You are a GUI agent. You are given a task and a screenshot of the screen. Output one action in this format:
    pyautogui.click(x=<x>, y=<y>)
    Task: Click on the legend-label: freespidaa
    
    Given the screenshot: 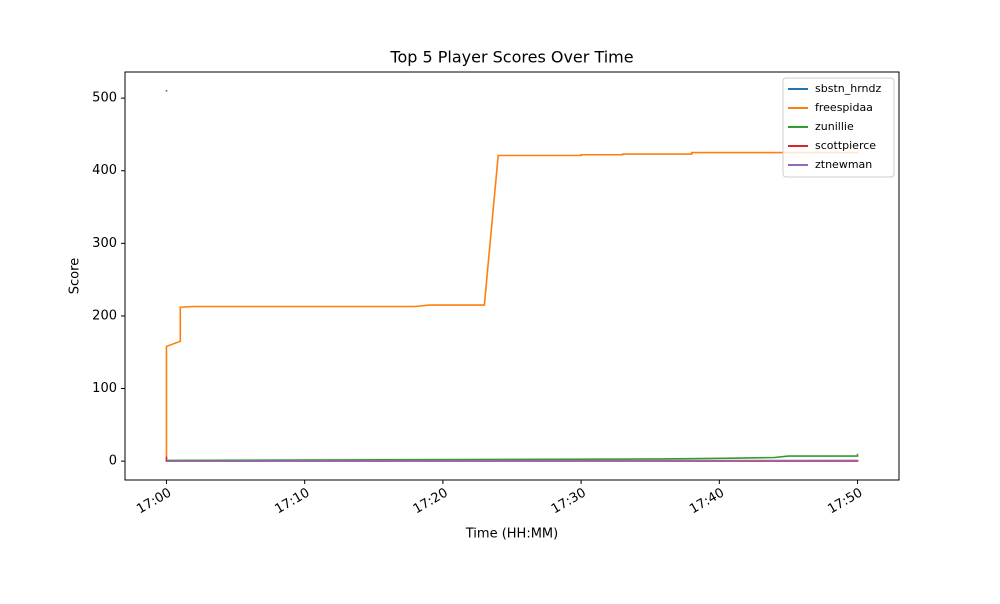 What is the action you would take?
    pyautogui.click(x=844, y=107)
    